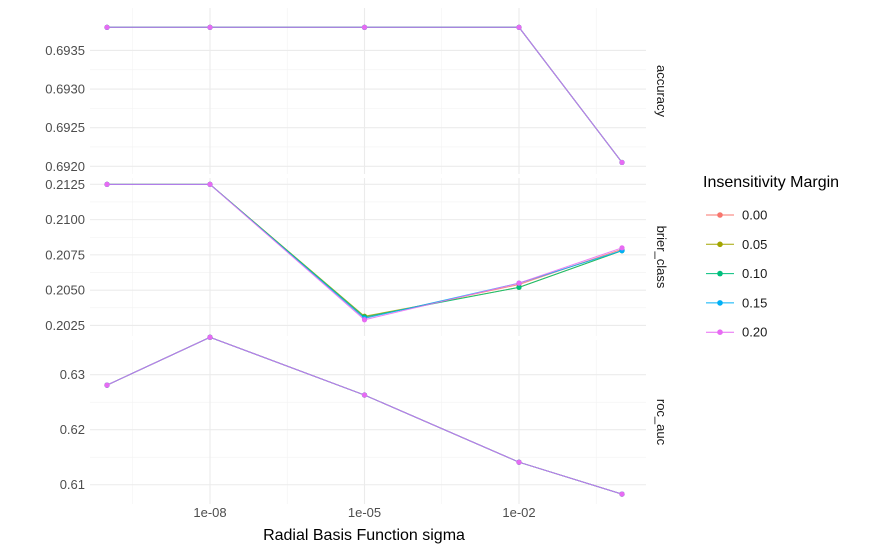  What do you see at coordinates (364, 535) in the screenshot?
I see `x-axis-title: Radial Basis Function sigma` at bounding box center [364, 535].